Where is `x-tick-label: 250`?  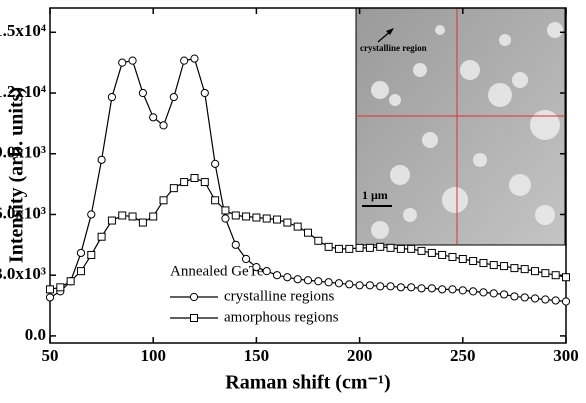 x-tick-label: 250 is located at coordinates (463, 355).